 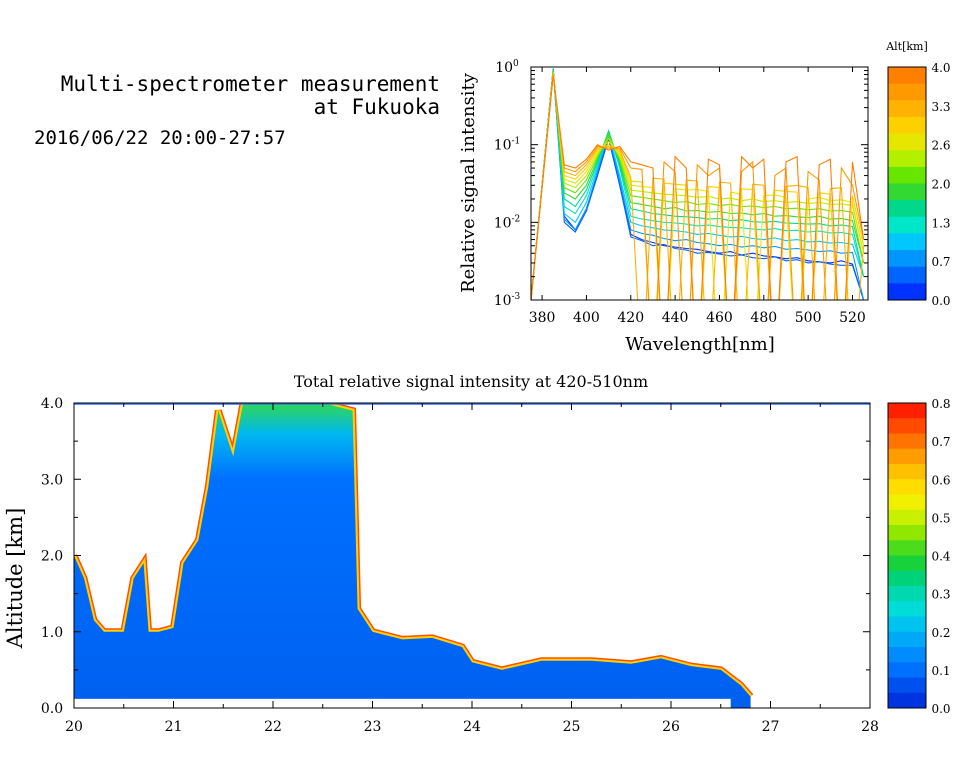 I want to click on spectrum-x-tick-label: 380, so click(x=542, y=318).